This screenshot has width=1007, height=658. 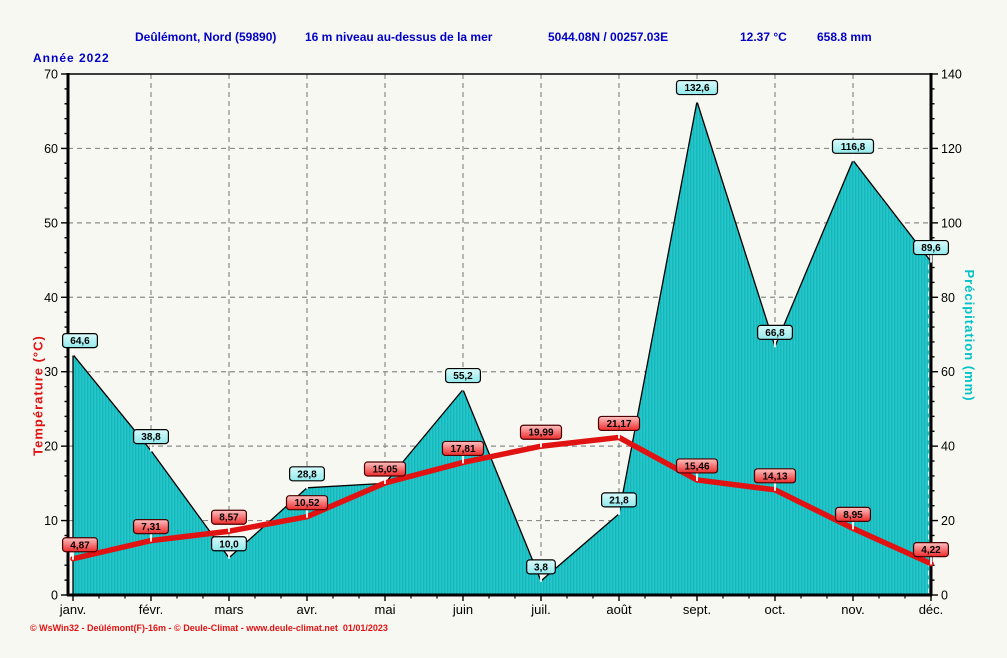 What do you see at coordinates (944, 596) in the screenshot?
I see `right-axis-tick-label: 0` at bounding box center [944, 596].